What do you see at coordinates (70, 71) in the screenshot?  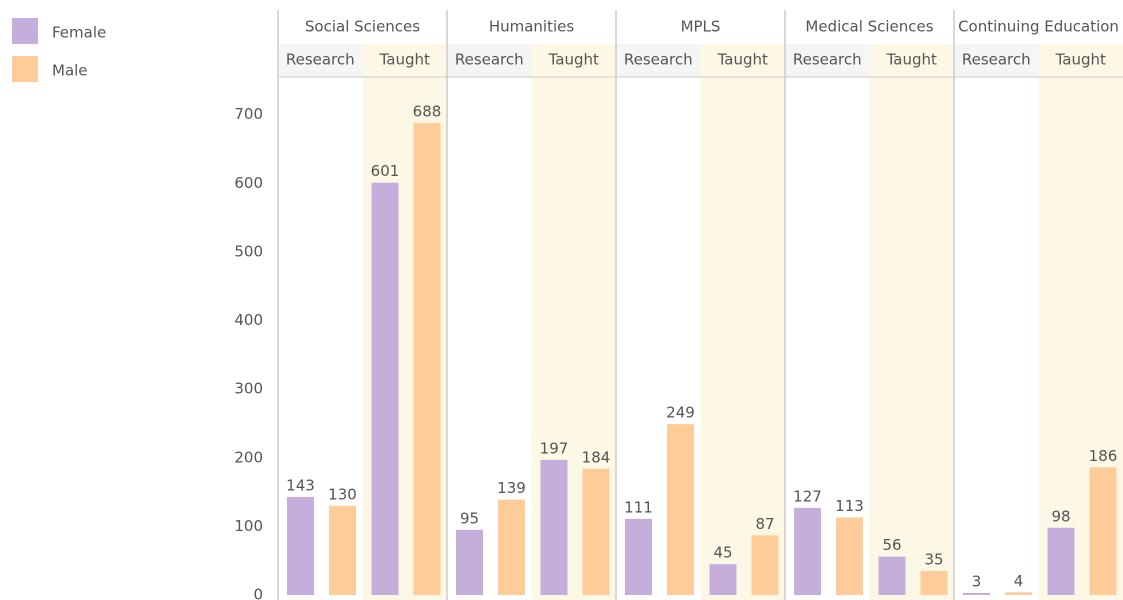 I see `legend-label: Male` at bounding box center [70, 71].